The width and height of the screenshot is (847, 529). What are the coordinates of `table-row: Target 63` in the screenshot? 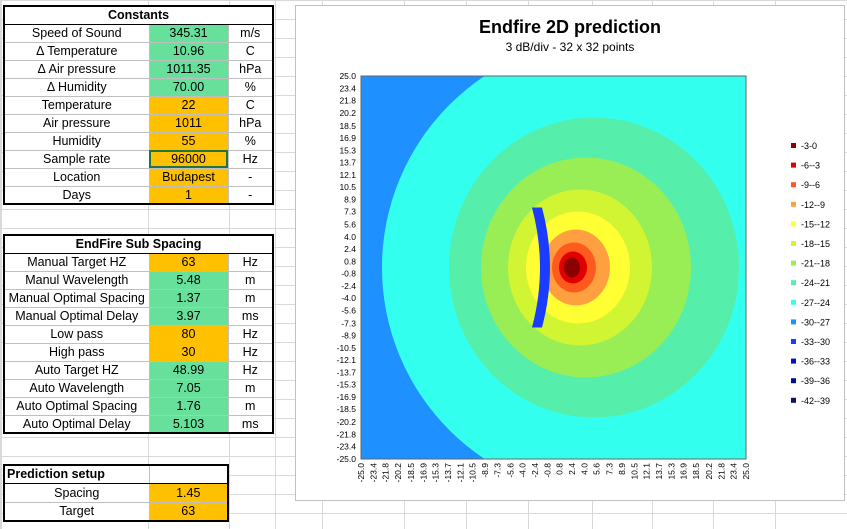 It's located at (116, 511).